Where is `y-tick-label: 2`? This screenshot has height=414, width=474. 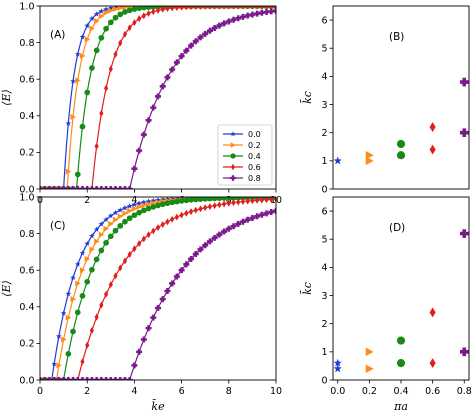 y-tick-label: 2 is located at coordinates (324, 324).